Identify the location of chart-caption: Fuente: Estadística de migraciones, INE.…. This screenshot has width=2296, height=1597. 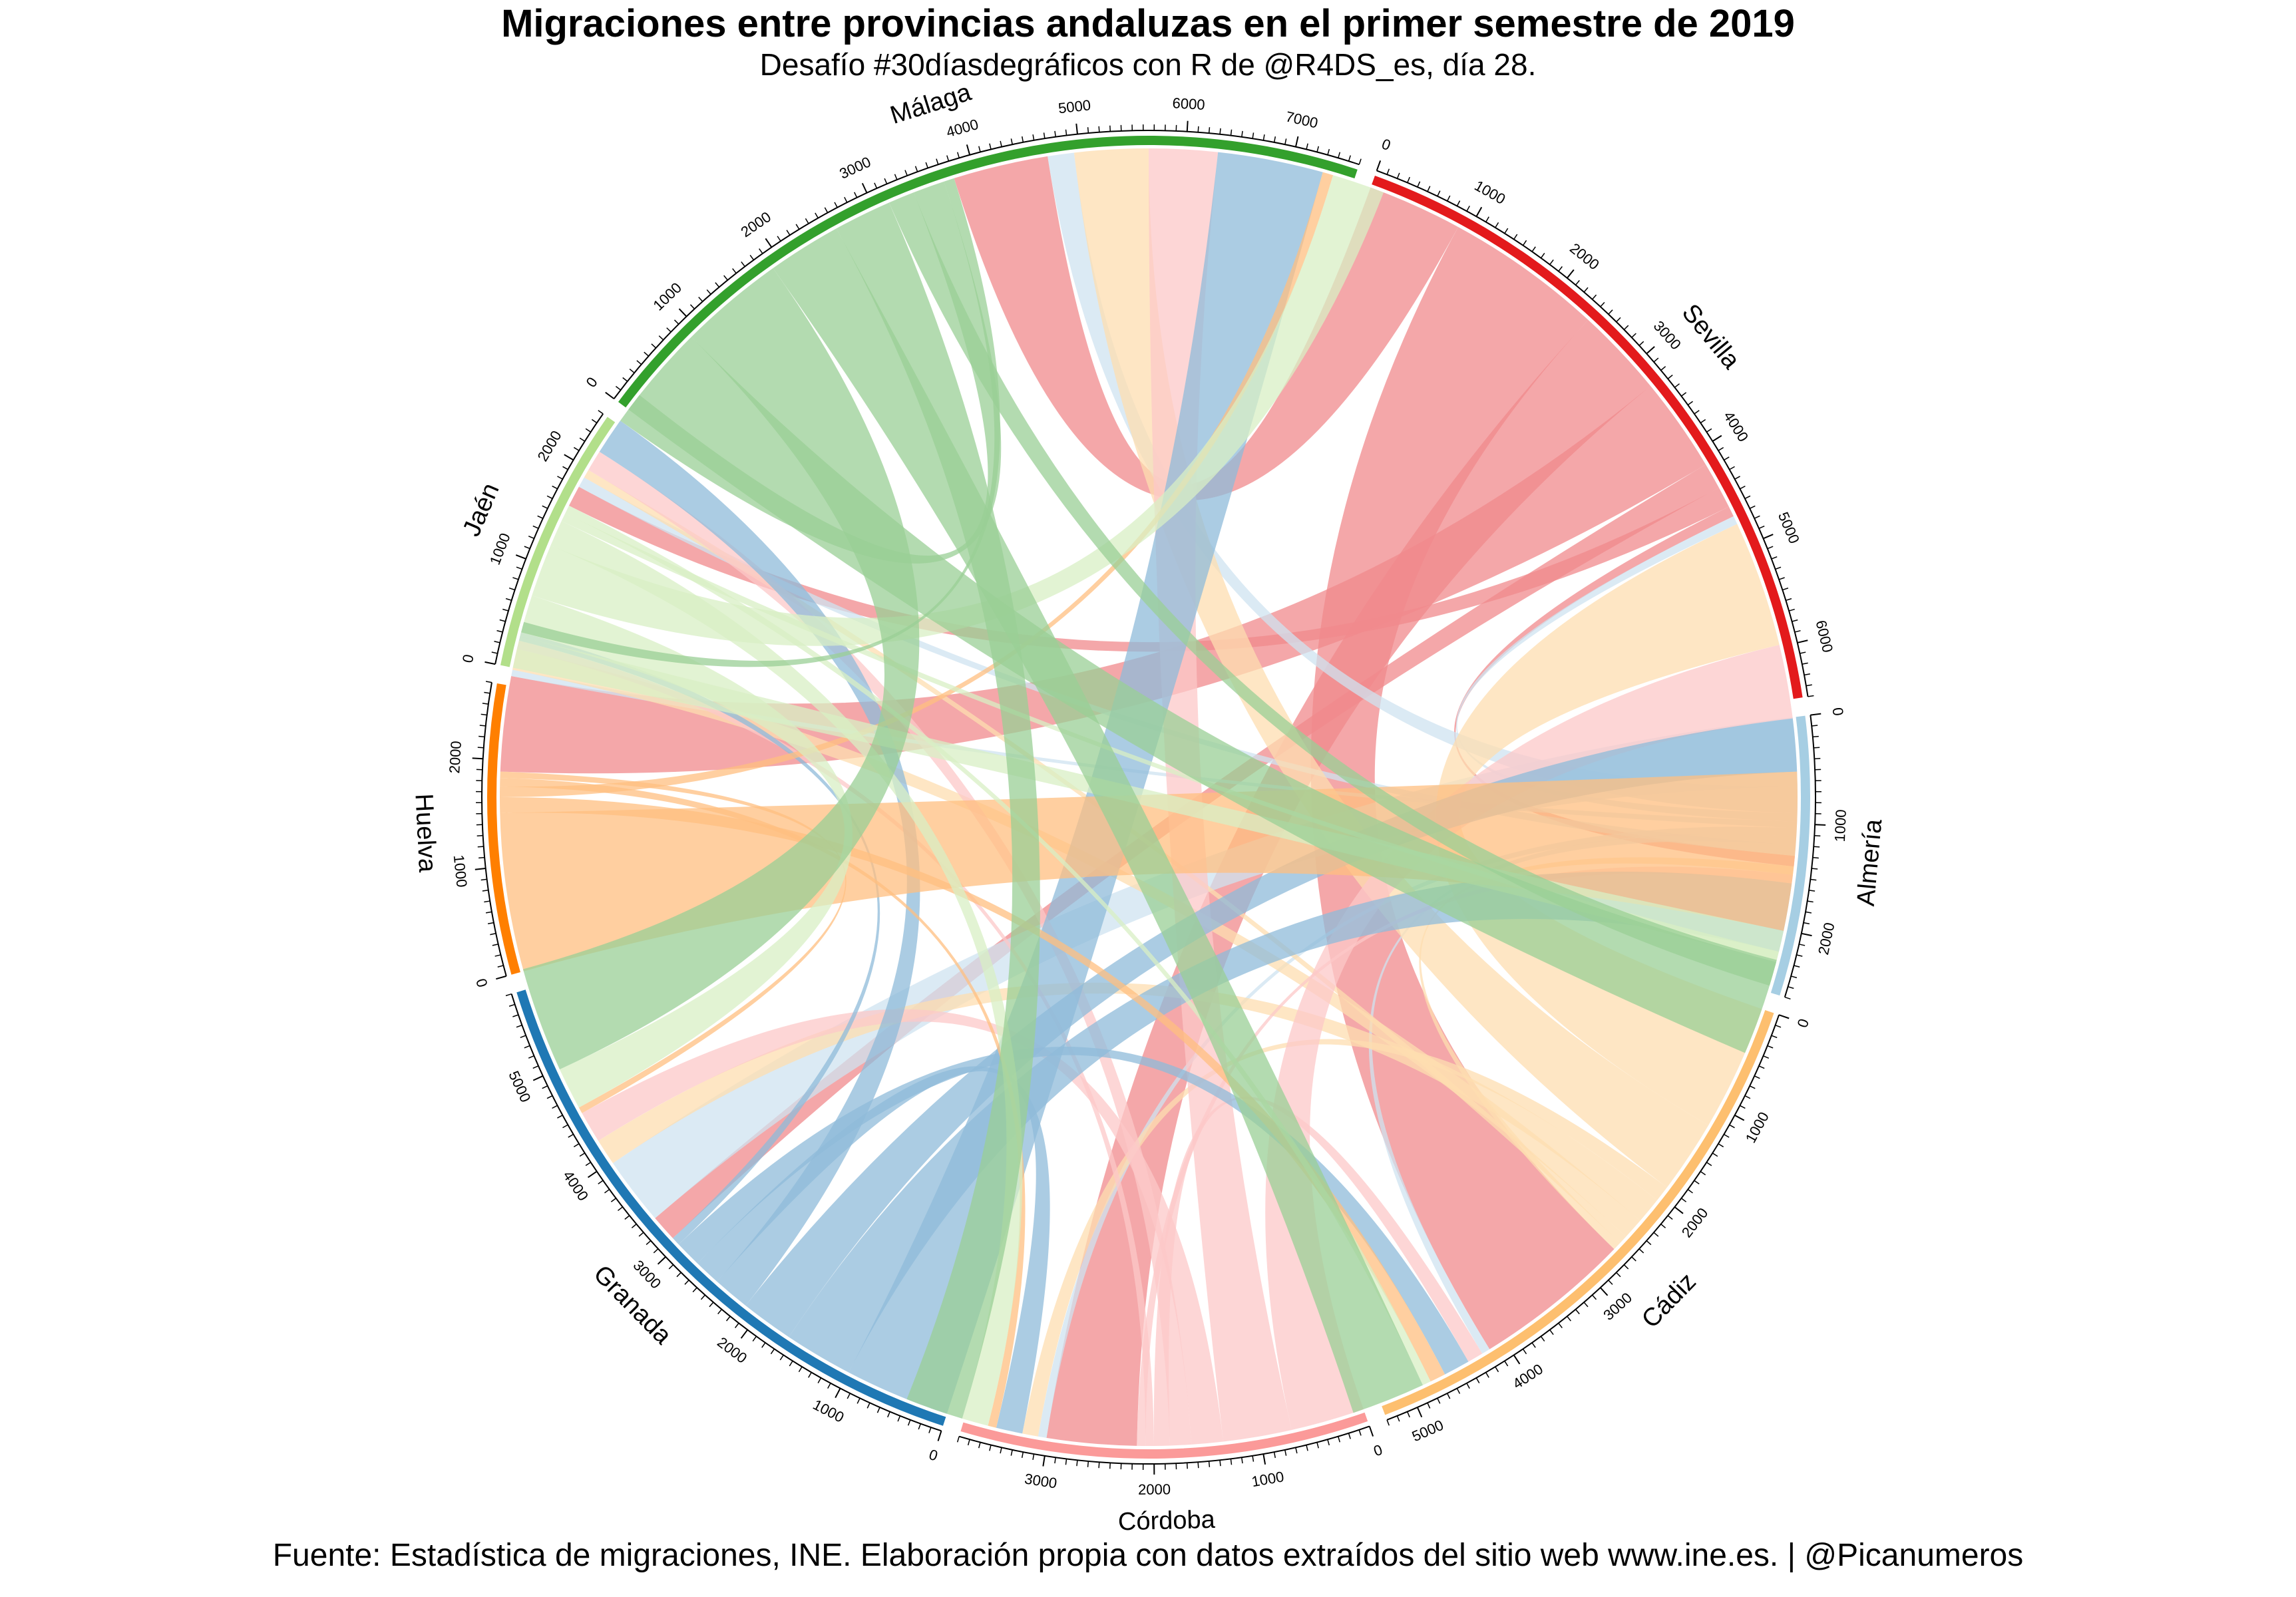
(1148, 1555).